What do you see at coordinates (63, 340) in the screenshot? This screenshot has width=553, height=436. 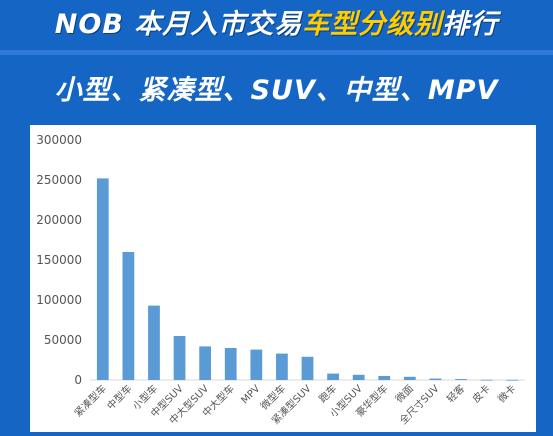 I see `y-tick-label: 50000` at bounding box center [63, 340].